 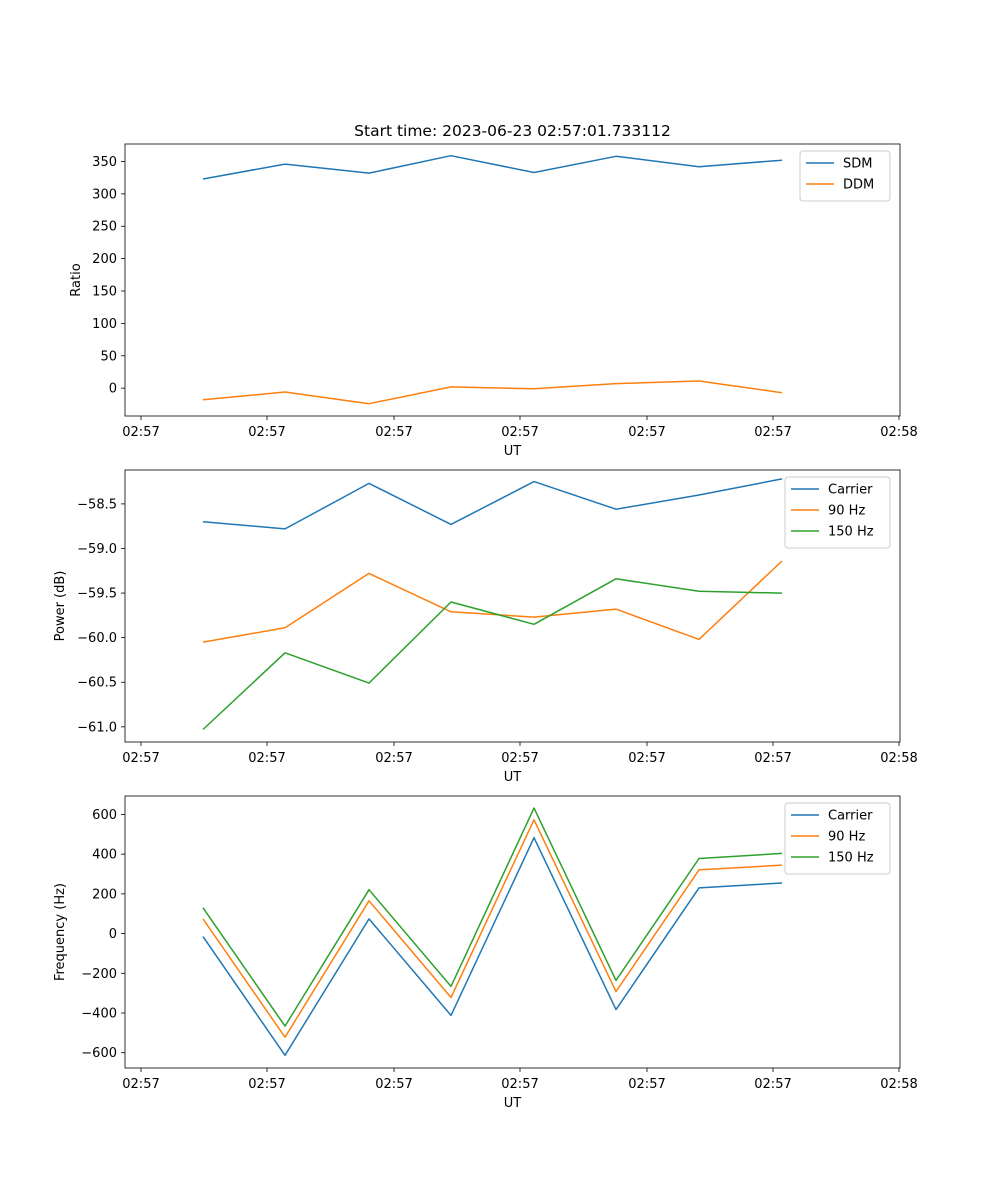 What do you see at coordinates (104, 815) in the screenshot?
I see `y-tick-label: 600` at bounding box center [104, 815].